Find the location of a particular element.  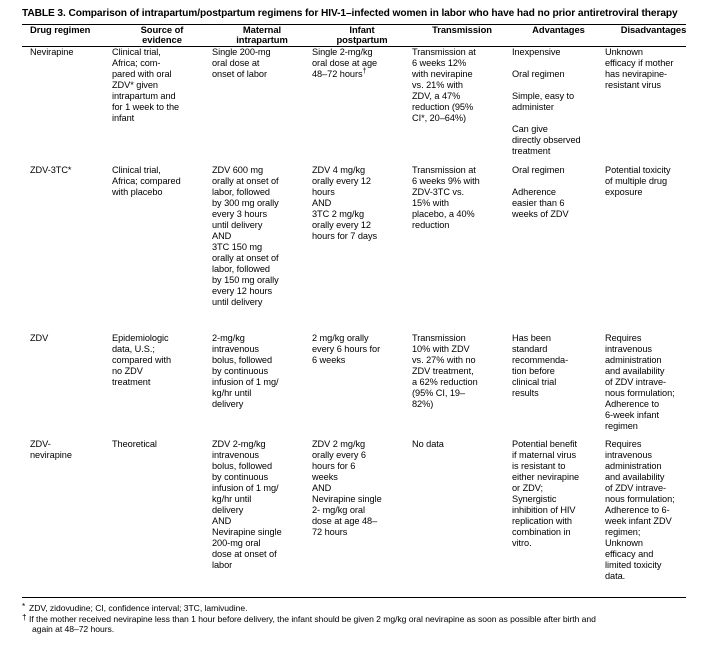

column-header-drug-regimen: Drug regimen is located at coordinates (67, 35).